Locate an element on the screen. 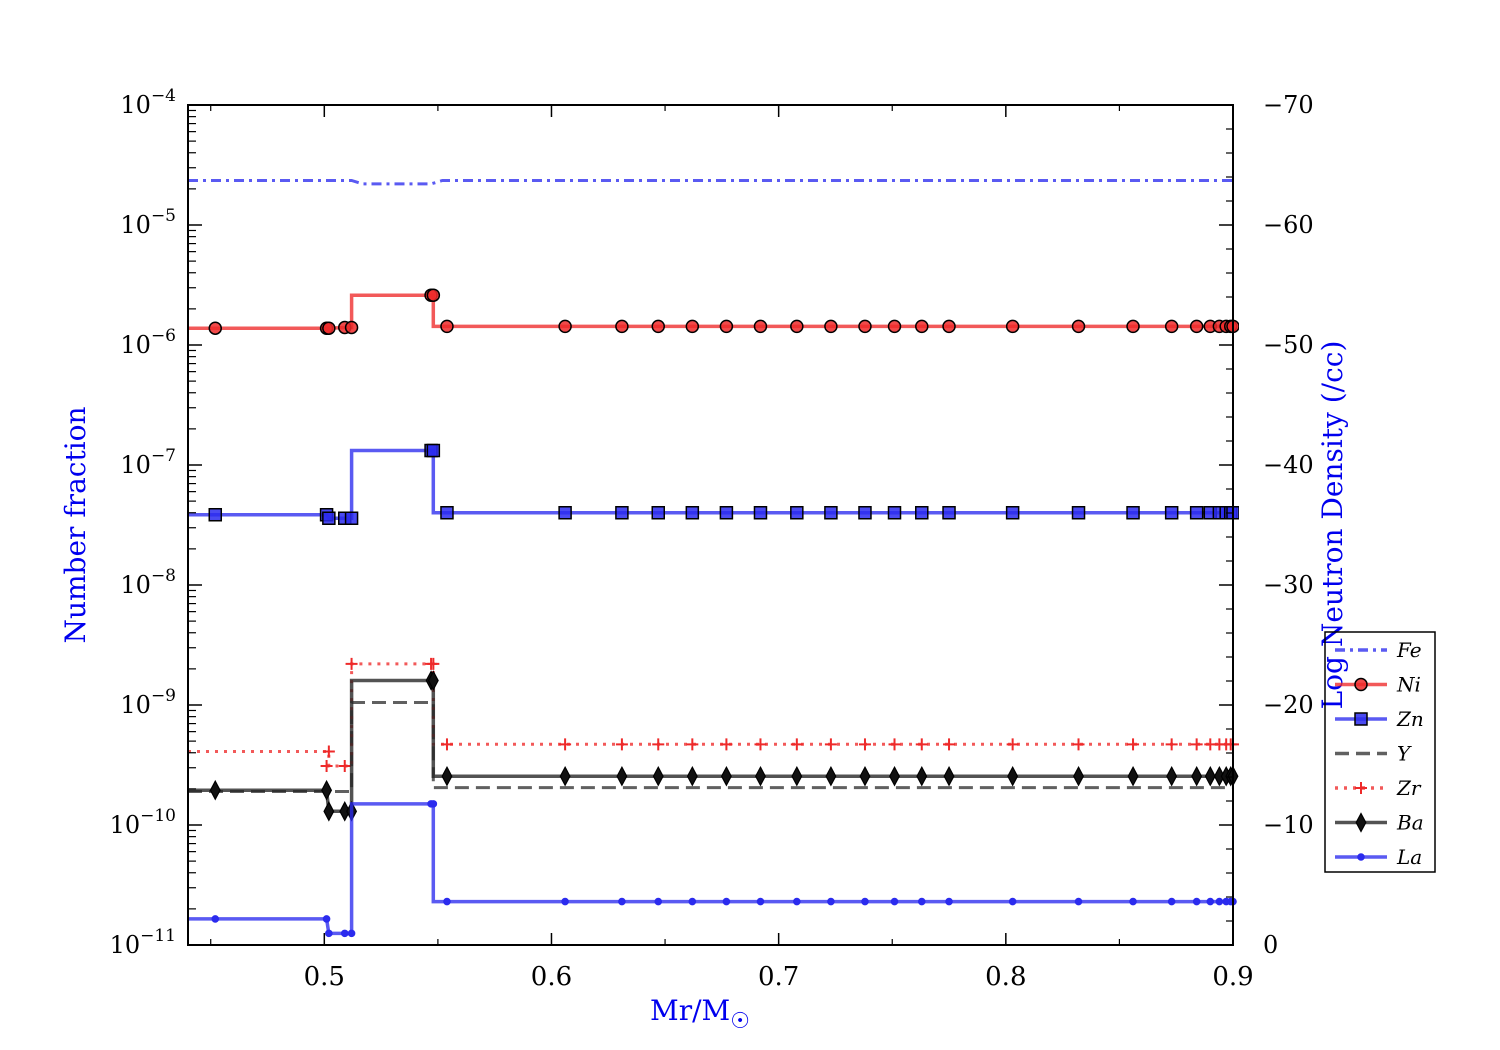 The width and height of the screenshot is (1500, 1050). legend-label-ni: Ni is located at coordinates (1408, 685).